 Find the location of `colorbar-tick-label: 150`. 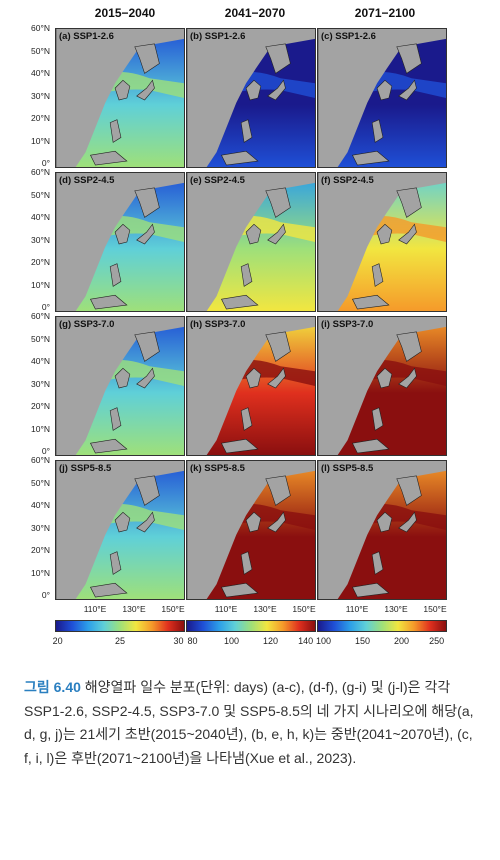

colorbar-tick-label: 150 is located at coordinates (362, 641).